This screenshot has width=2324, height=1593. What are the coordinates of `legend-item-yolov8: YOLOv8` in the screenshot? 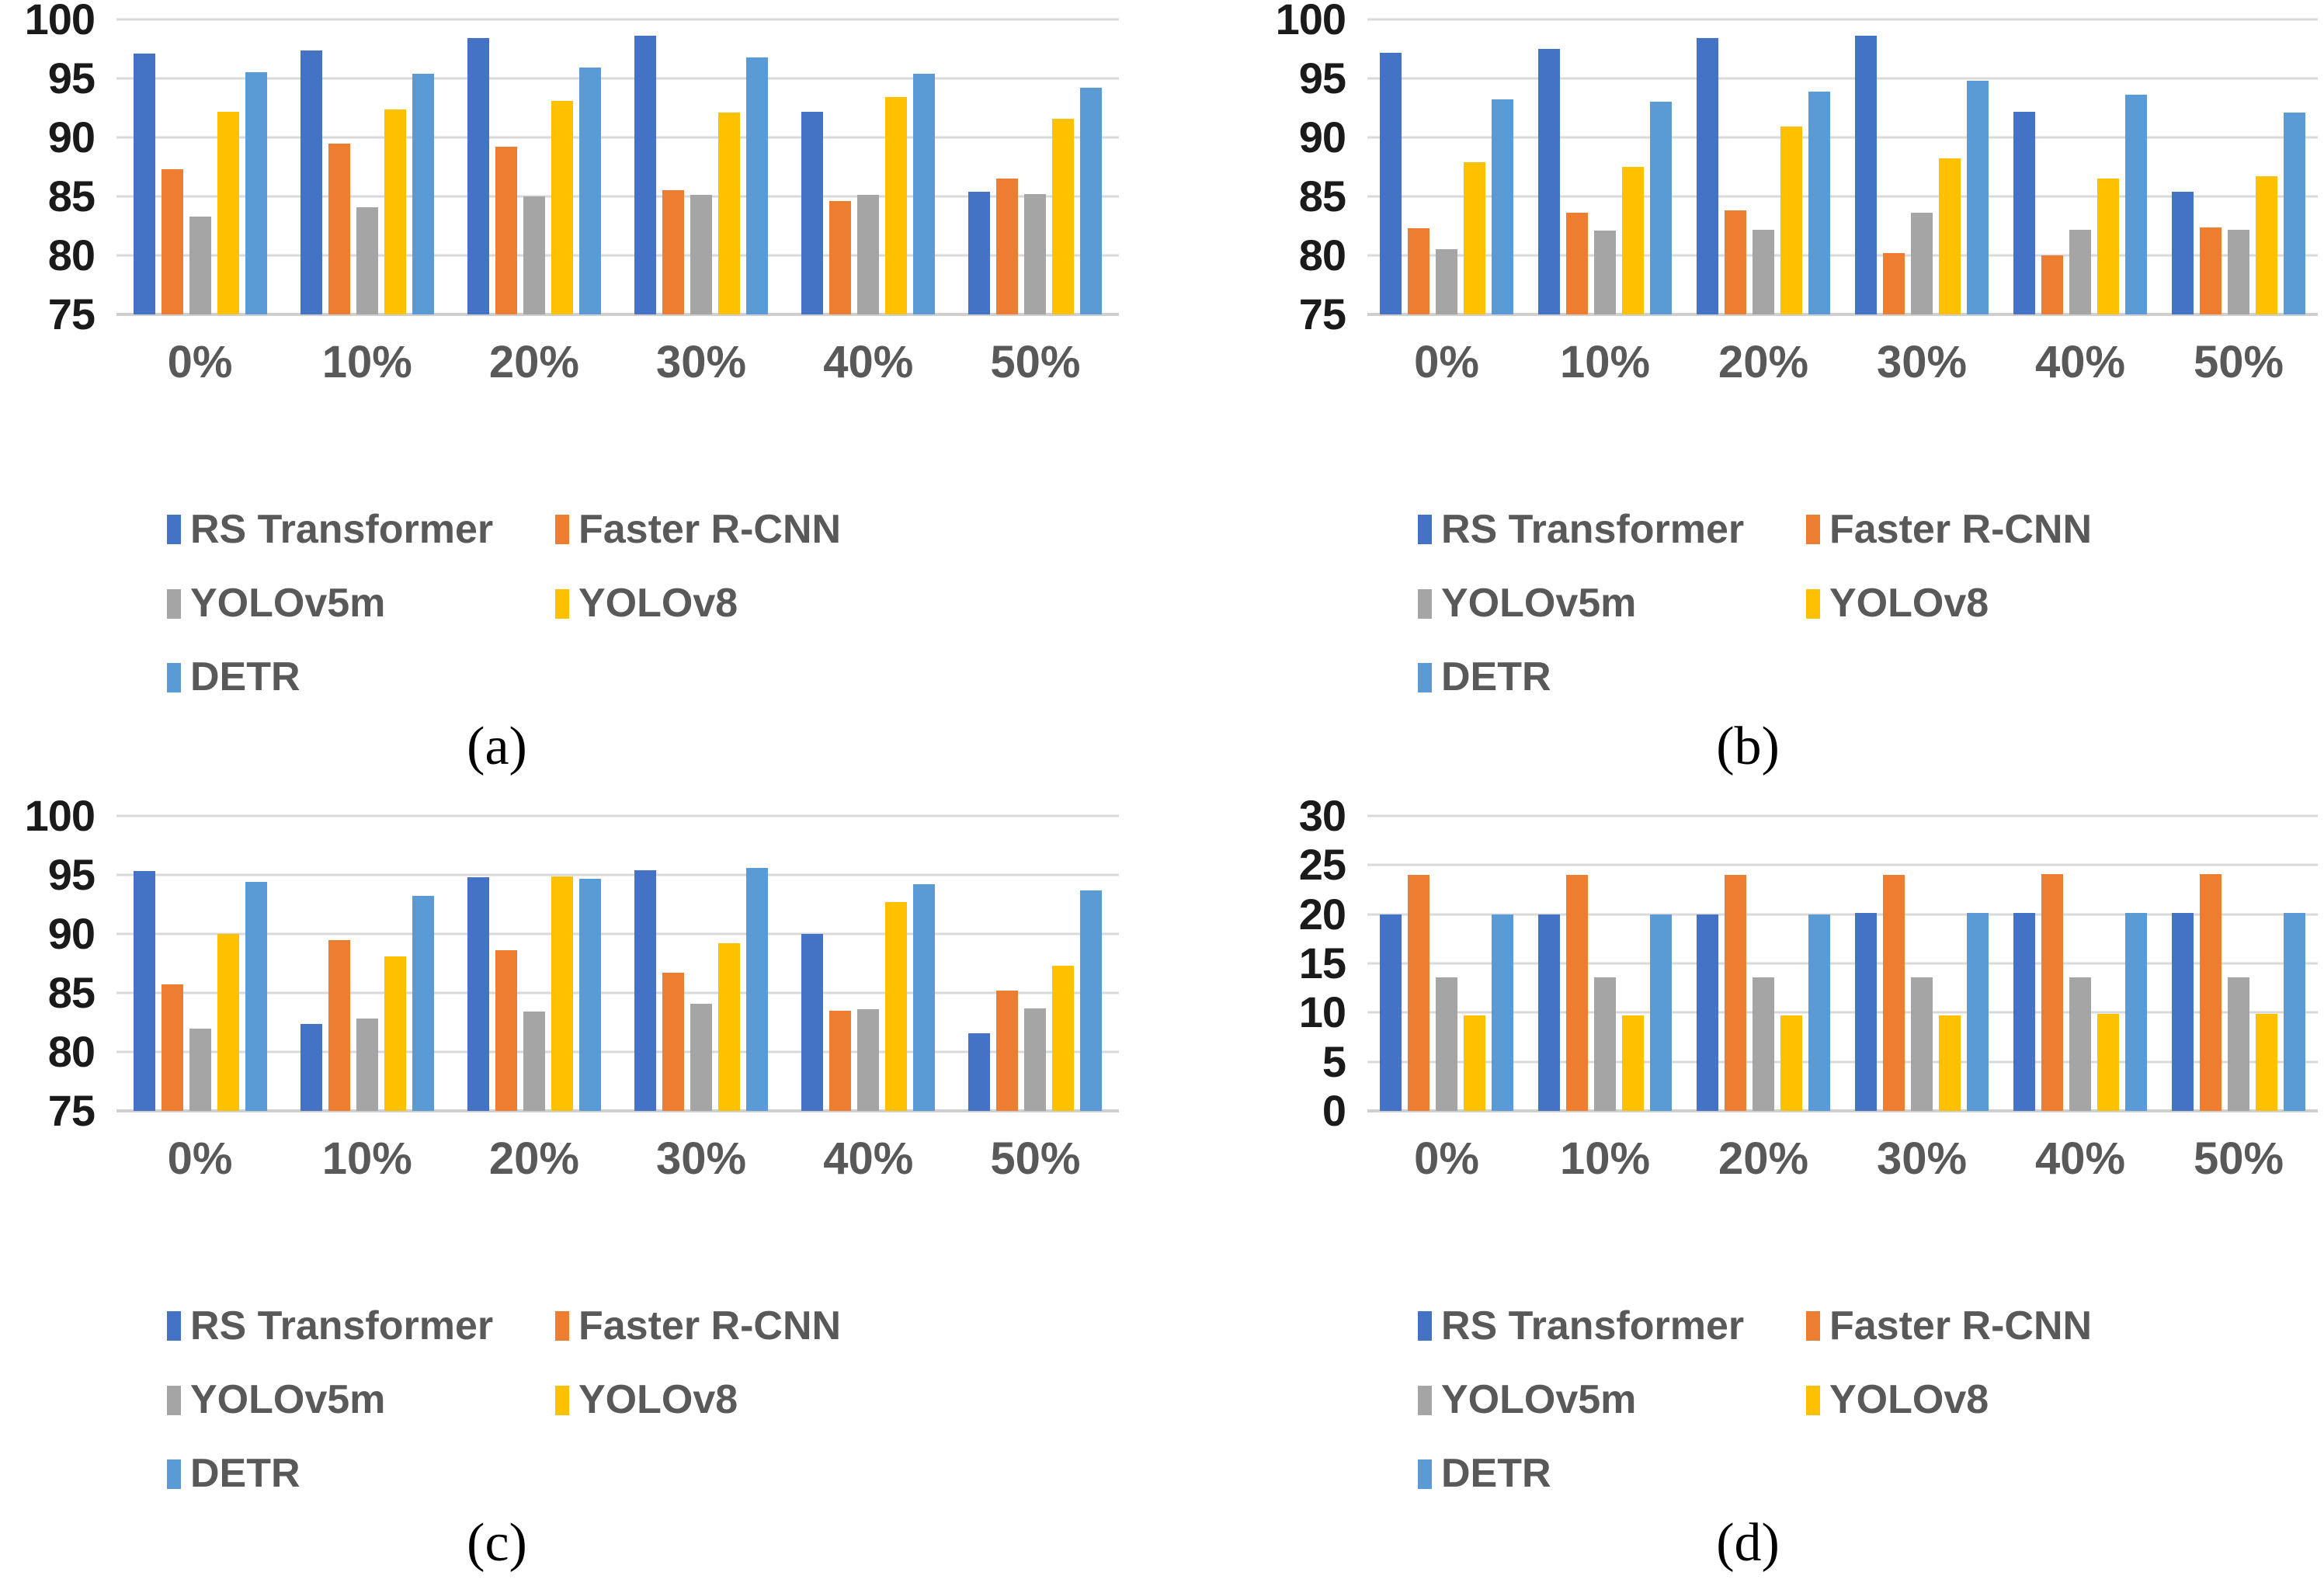 It's located at (749, 1399).